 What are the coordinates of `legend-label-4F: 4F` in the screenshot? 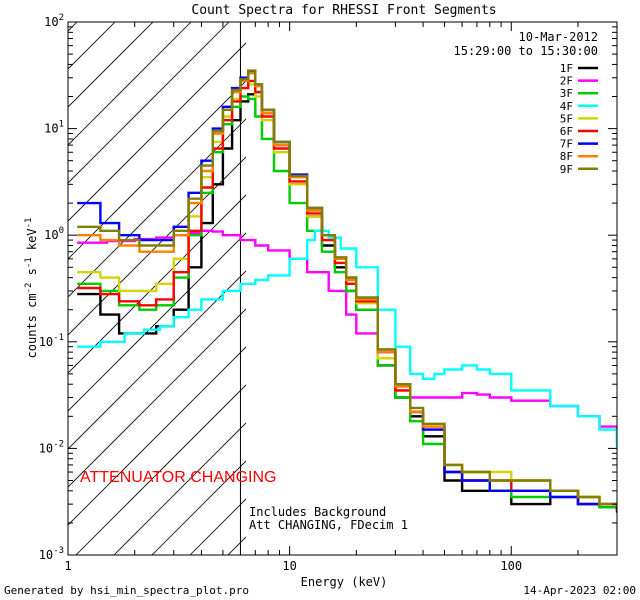 It's located at (566, 106).